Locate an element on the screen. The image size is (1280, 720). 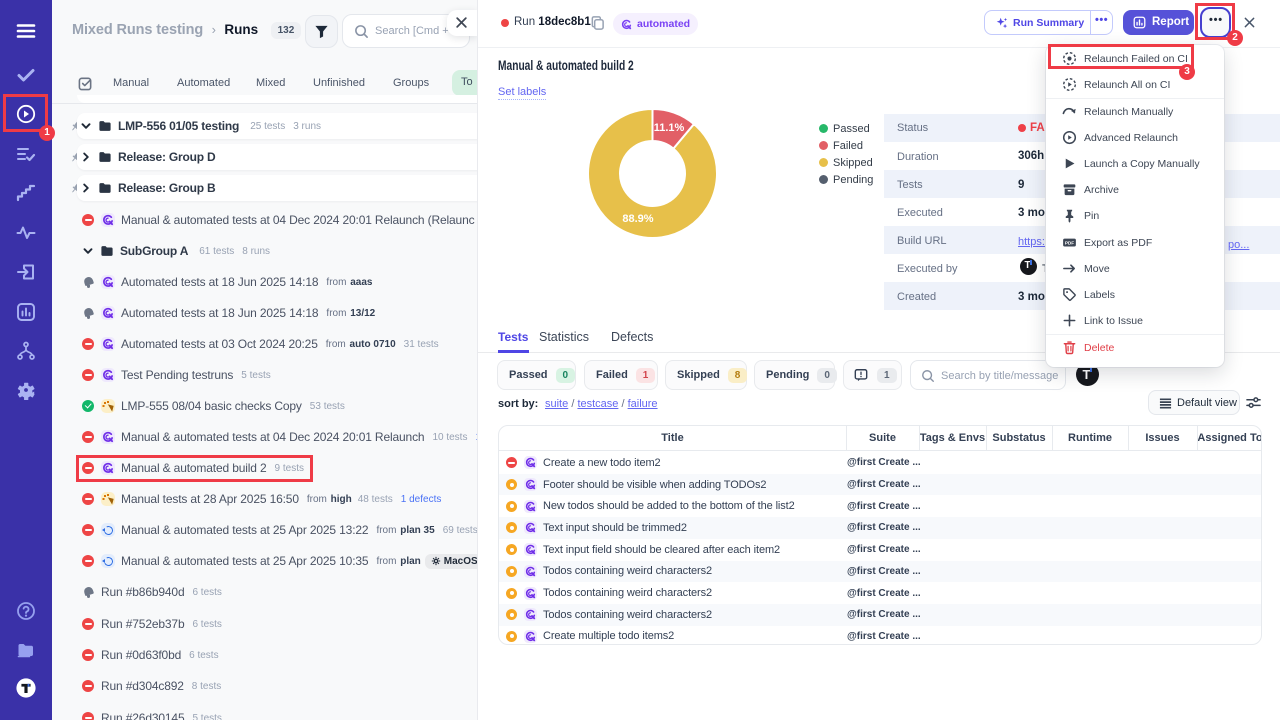
svg-text: 11.1% is located at coordinates (669, 128).